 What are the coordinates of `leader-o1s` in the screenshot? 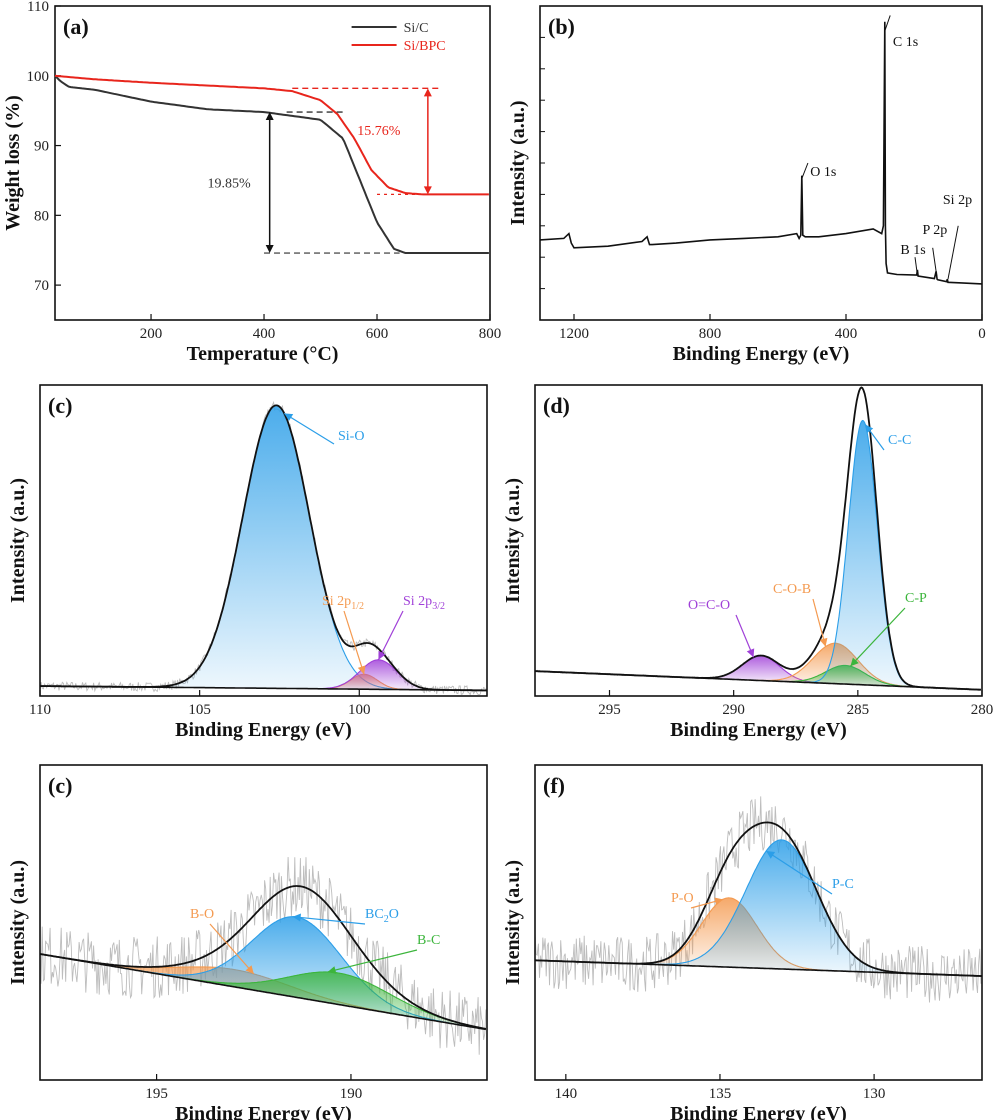 It's located at (805, 170).